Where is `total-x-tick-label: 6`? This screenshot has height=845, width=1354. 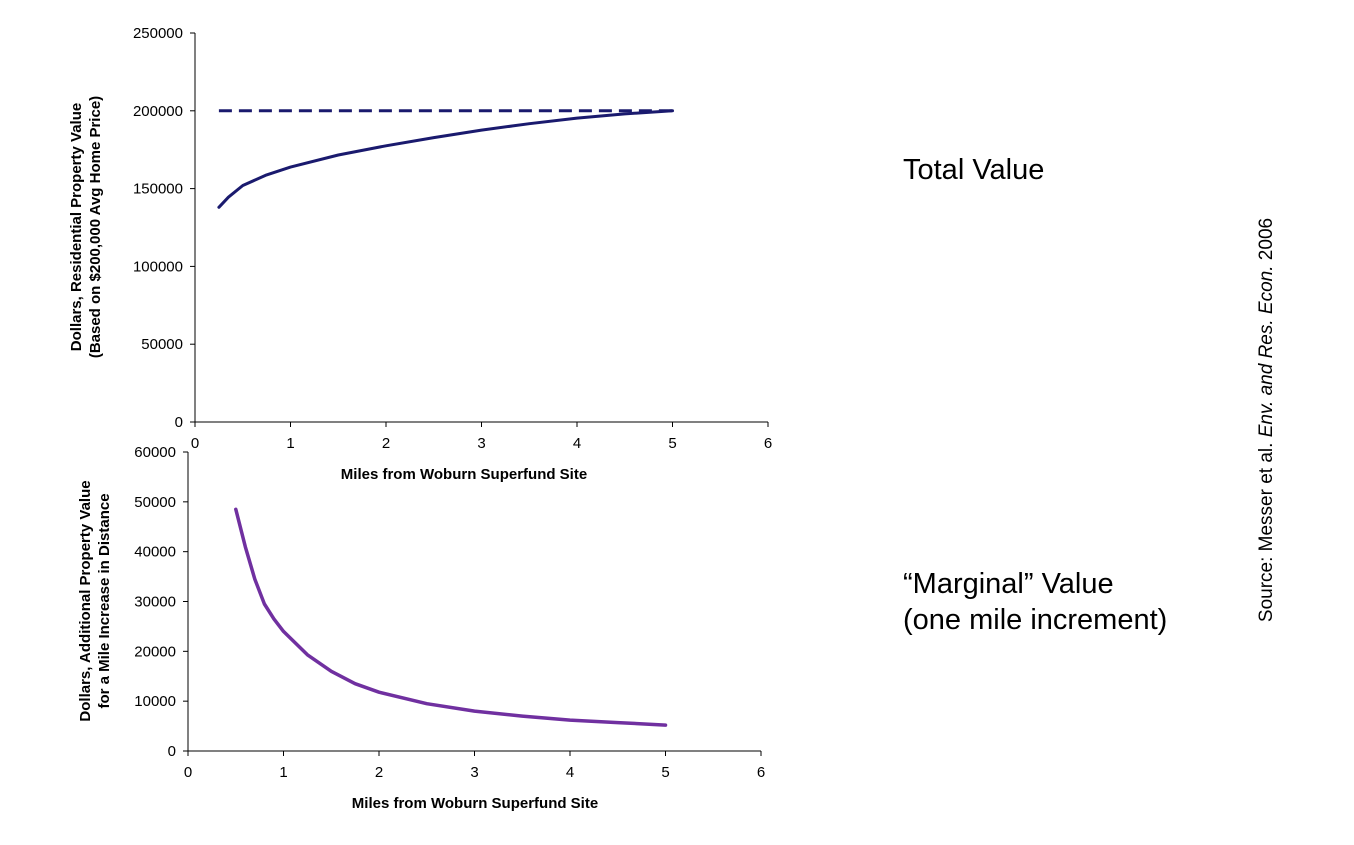 total-x-tick-label: 6 is located at coordinates (768, 443).